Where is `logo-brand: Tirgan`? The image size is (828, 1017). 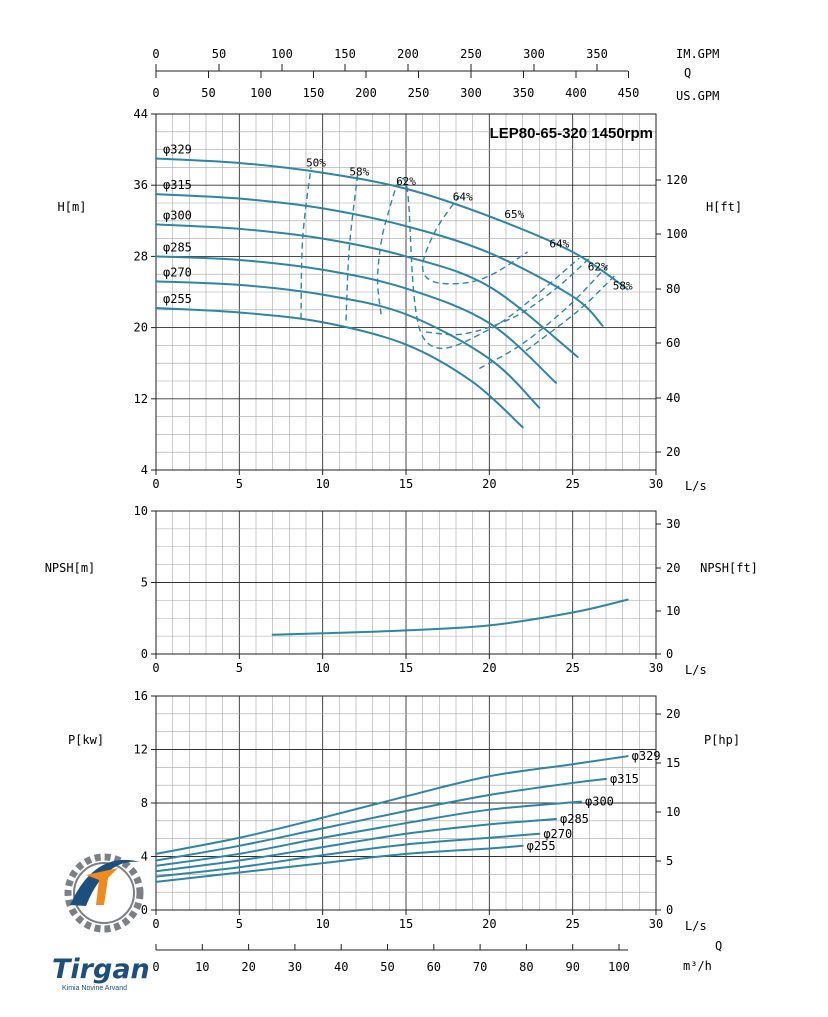 logo-brand: Tirgan is located at coordinates (101, 969).